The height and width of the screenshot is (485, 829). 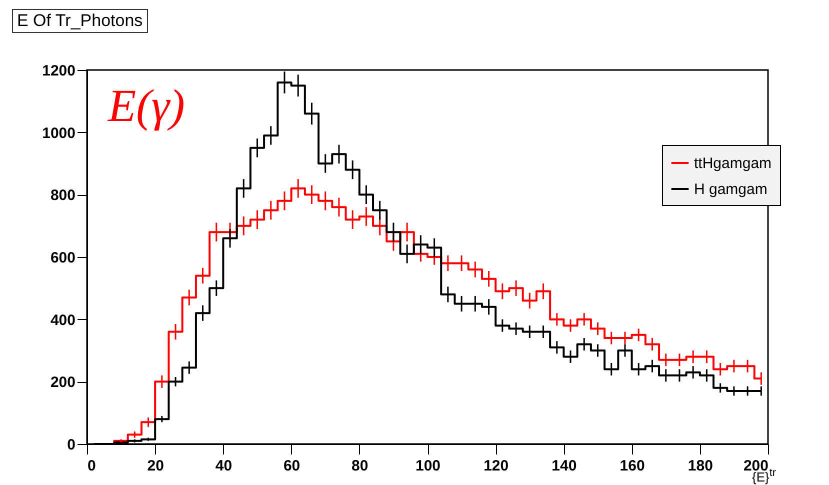 I want to click on legend-label: ttHgamgam, so click(x=733, y=163).